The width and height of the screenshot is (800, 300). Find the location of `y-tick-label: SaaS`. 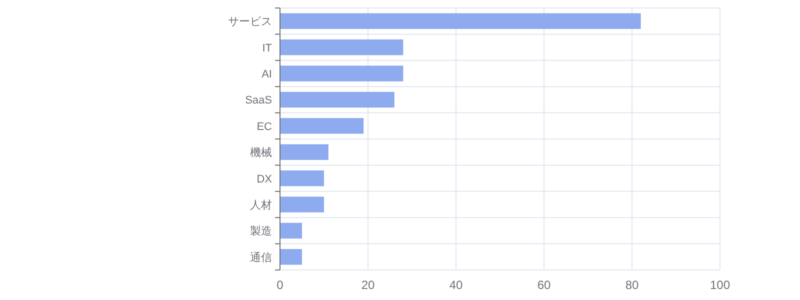

y-tick-label: SaaS is located at coordinates (258, 100).